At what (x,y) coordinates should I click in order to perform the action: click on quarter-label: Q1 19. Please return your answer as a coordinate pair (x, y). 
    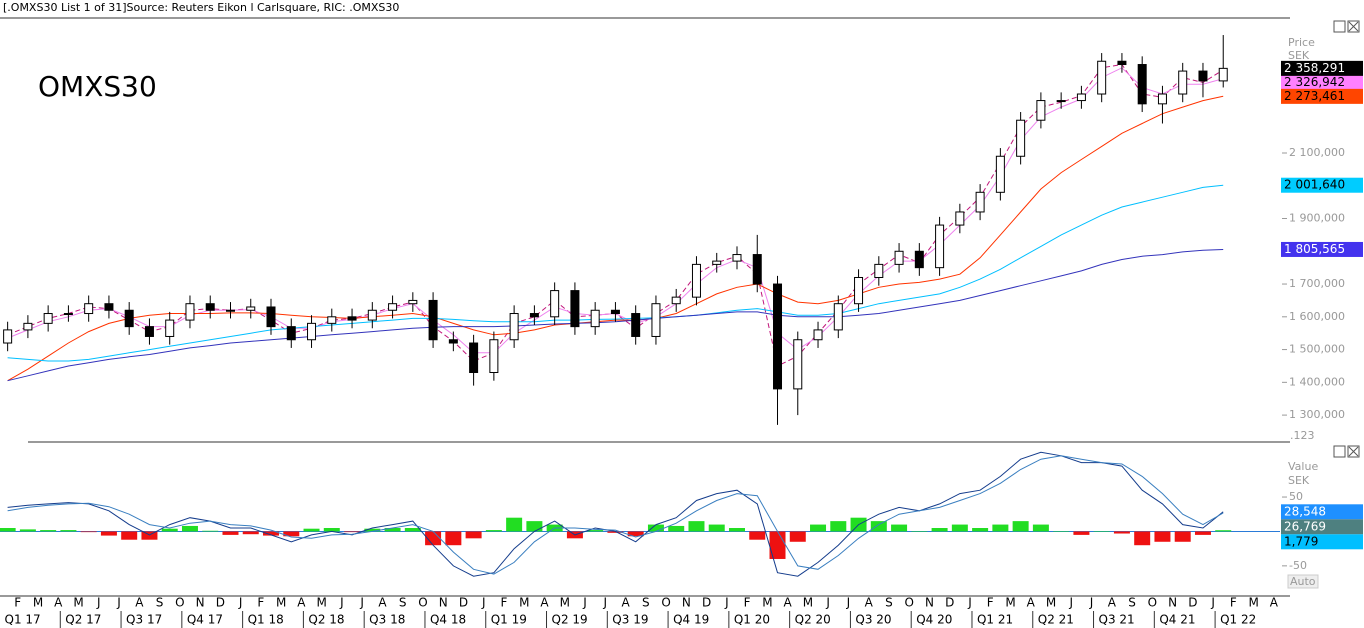
    Looking at the image, I should click on (509, 620).